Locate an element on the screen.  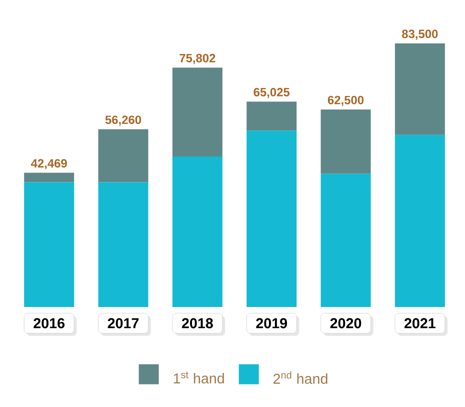
annotation: 42,469 is located at coordinates (48, 164).